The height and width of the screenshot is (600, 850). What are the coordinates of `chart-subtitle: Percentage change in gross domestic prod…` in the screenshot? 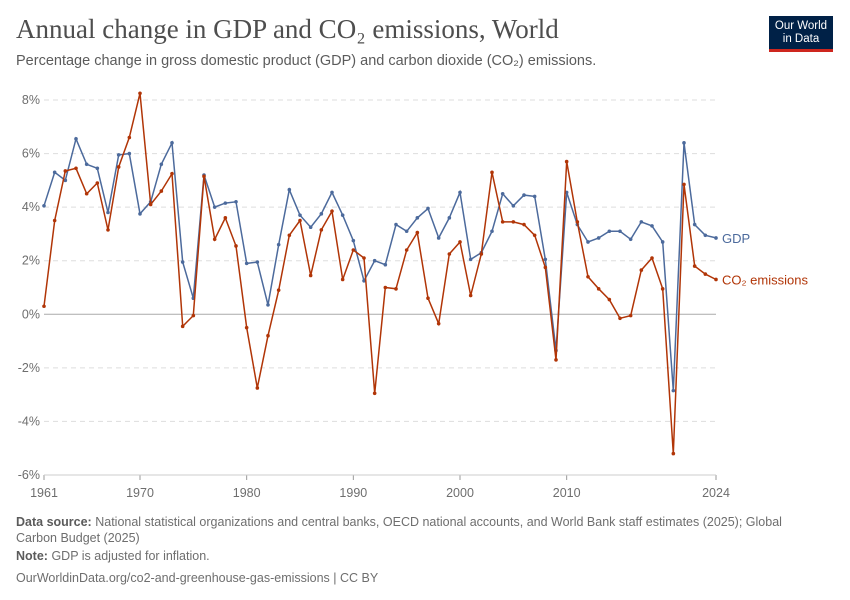 It's located at (306, 61).